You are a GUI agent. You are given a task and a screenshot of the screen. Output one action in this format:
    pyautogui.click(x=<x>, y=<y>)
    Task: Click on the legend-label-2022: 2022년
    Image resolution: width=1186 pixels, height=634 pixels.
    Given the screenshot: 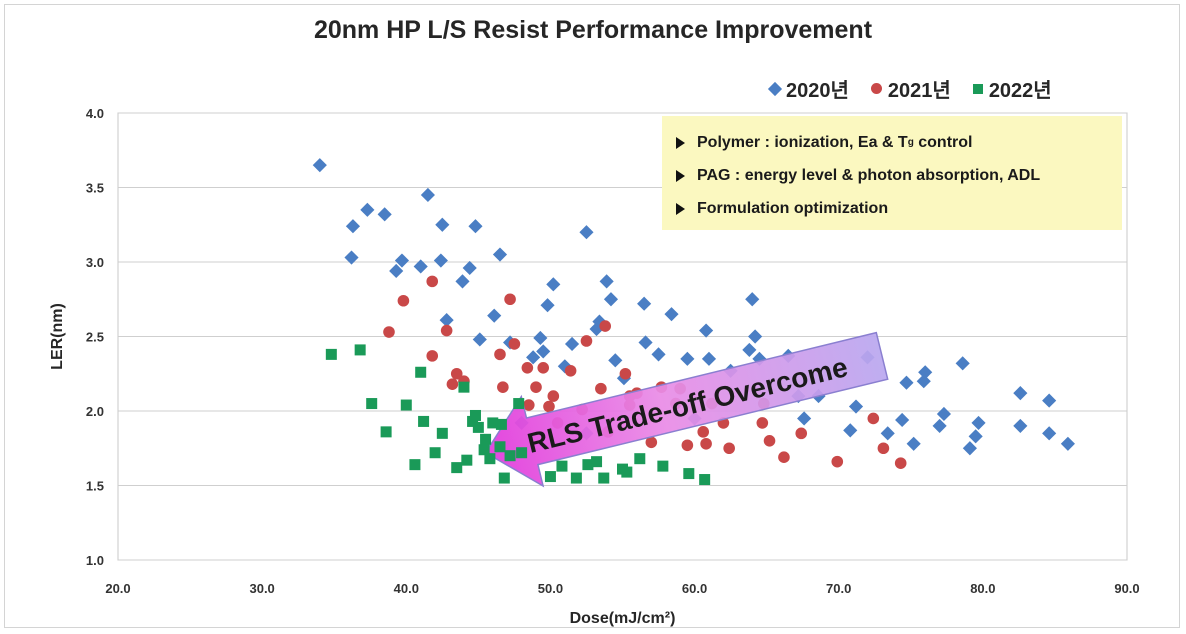 What is the action you would take?
    pyautogui.click(x=1020, y=91)
    